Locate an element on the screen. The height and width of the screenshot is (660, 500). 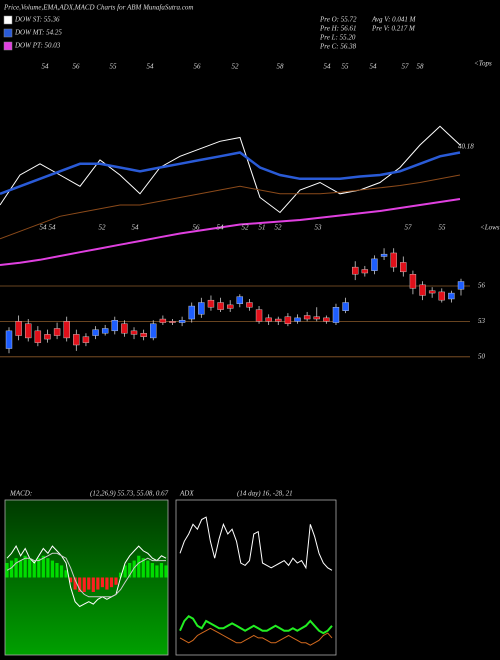
y-tick-label: 53 is located at coordinates (482, 321).